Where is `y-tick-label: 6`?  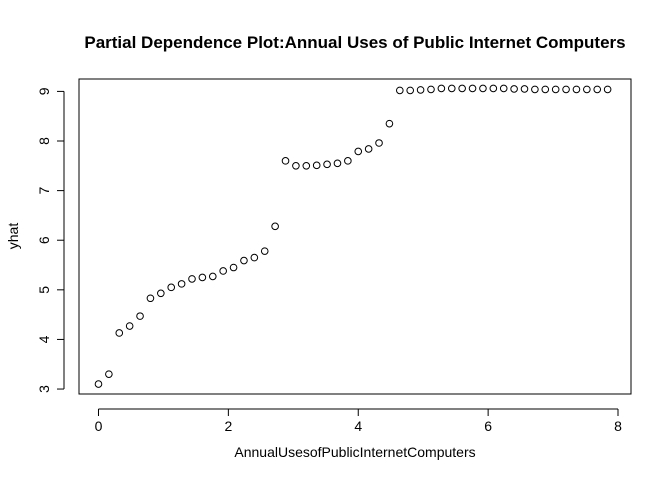
y-tick-label: 6 is located at coordinates (44, 240).